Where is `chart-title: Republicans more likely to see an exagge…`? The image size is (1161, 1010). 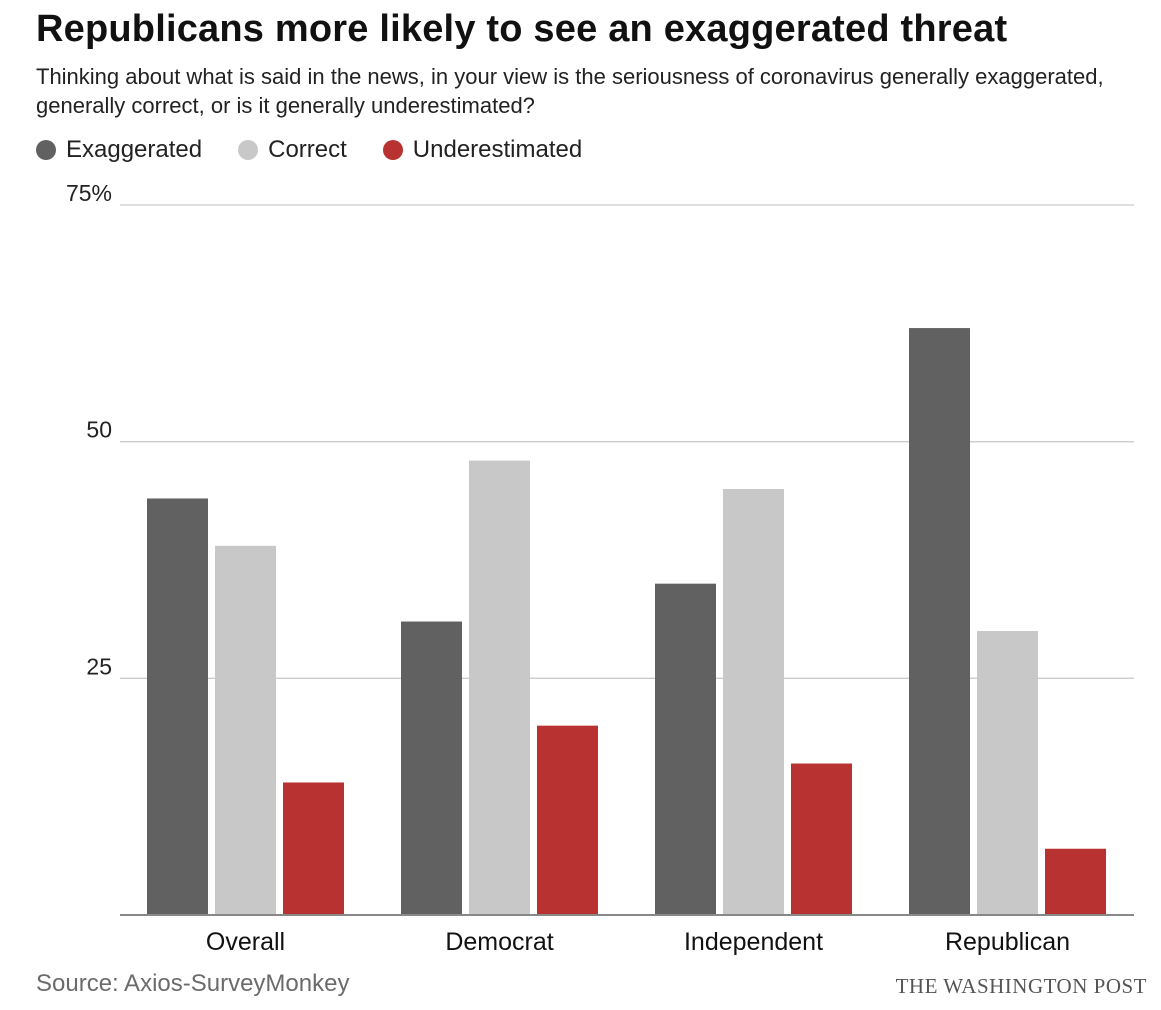
chart-title: Republicans more likely to see an exagge… is located at coordinates (522, 29).